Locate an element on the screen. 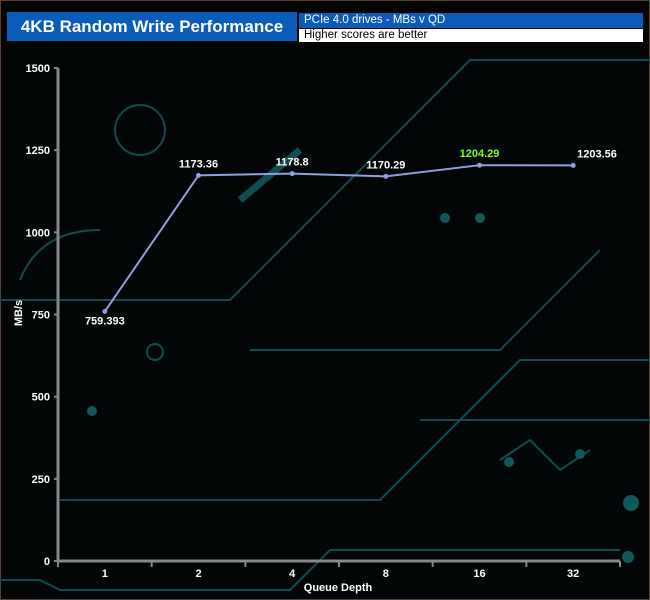 The height and width of the screenshot is (600, 650). chart-subtitle: PCIe 4.0 drives - MBs v QD is located at coordinates (471, 20).